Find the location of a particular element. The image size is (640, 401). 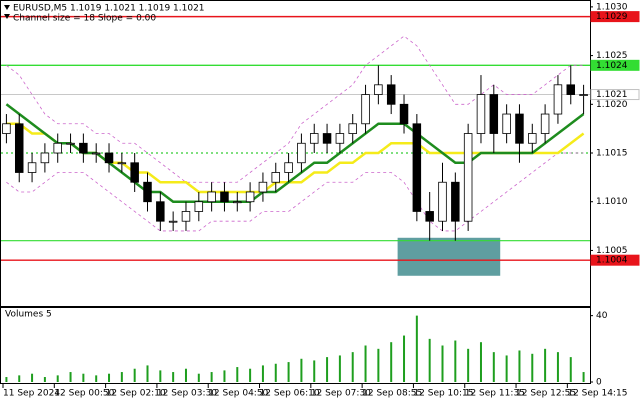

volume-tick-label: 40 is located at coordinates (602, 316).